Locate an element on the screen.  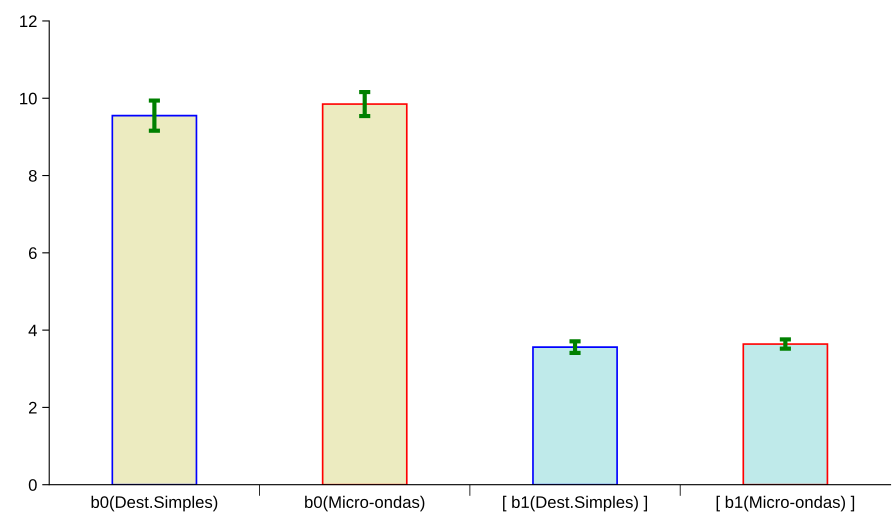
y-tick-label: 8 is located at coordinates (32, 176).